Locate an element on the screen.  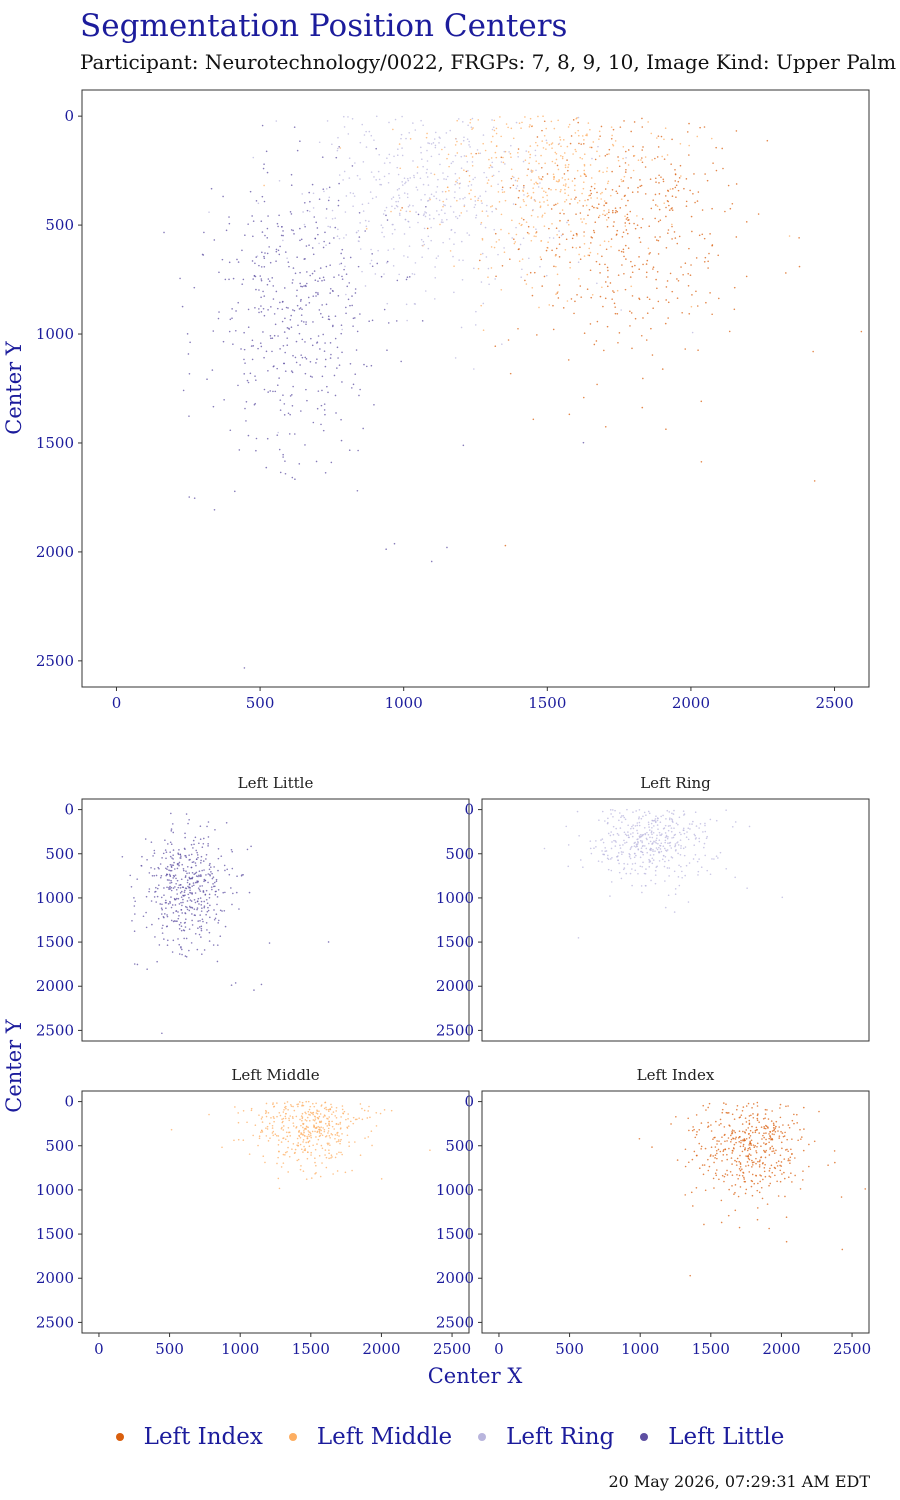
panel-frame-left-middle is located at coordinates (275, 1212).